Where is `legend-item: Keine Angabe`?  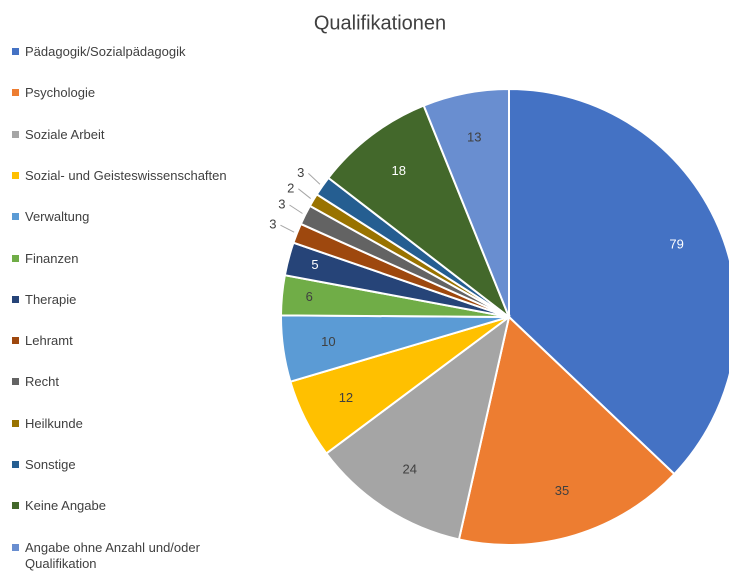 legend-item: Keine Angabe is located at coordinates (137, 506).